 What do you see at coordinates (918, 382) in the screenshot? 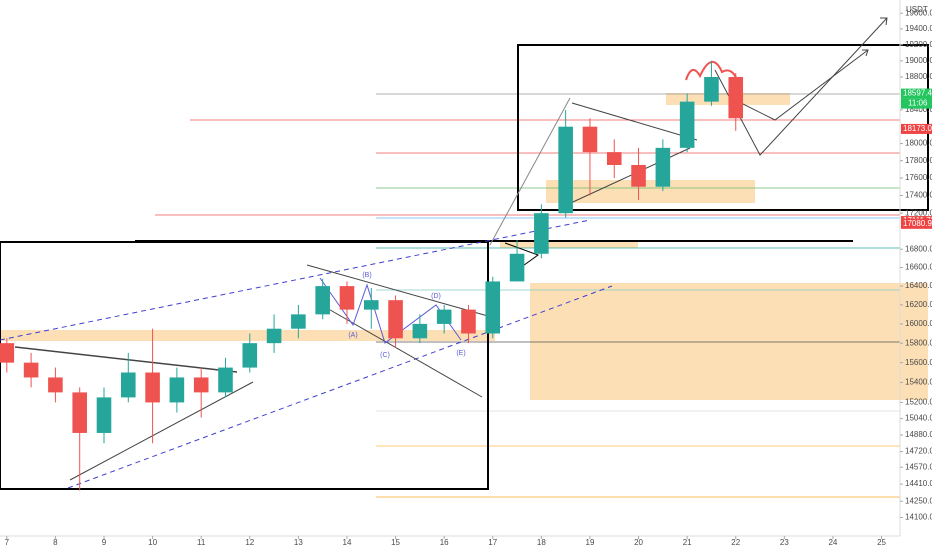
I see `y-tick-label: 15400.00` at bounding box center [918, 382].